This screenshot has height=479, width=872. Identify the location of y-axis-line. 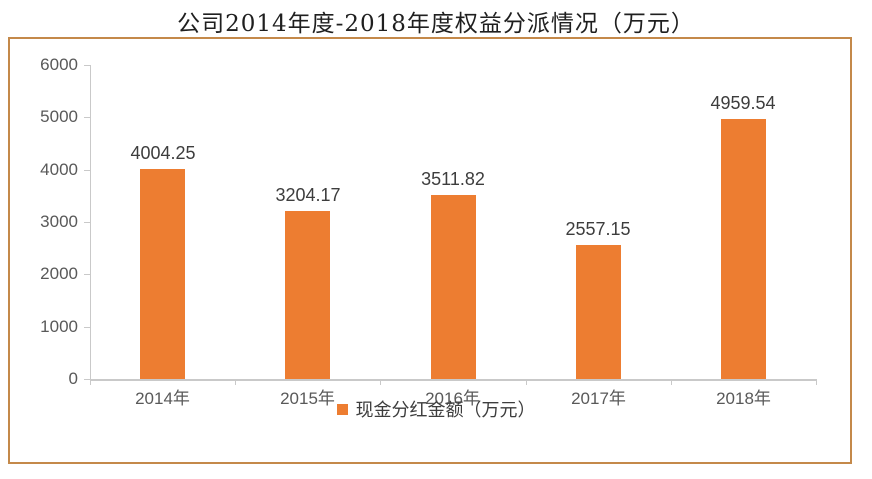
(90, 222).